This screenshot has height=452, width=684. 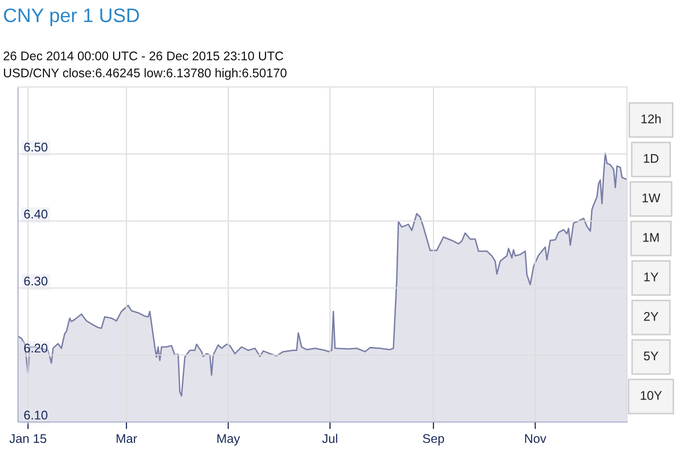 What do you see at coordinates (535, 438) in the screenshot?
I see `x-tick-label: Nov` at bounding box center [535, 438].